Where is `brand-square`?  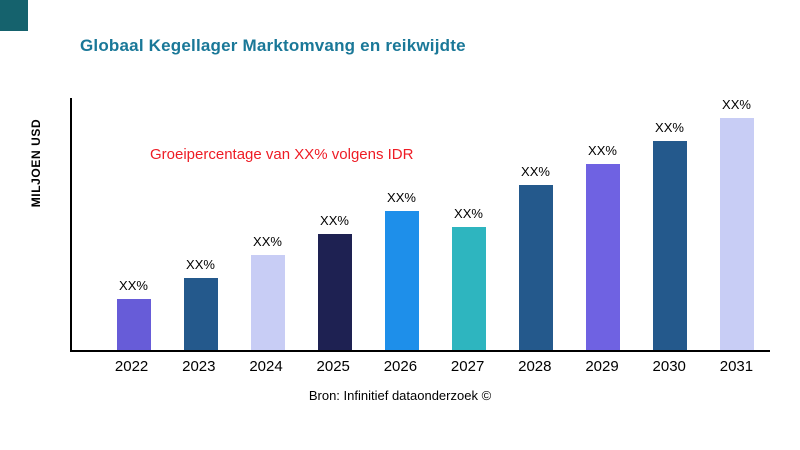 brand-square is located at coordinates (14, 15).